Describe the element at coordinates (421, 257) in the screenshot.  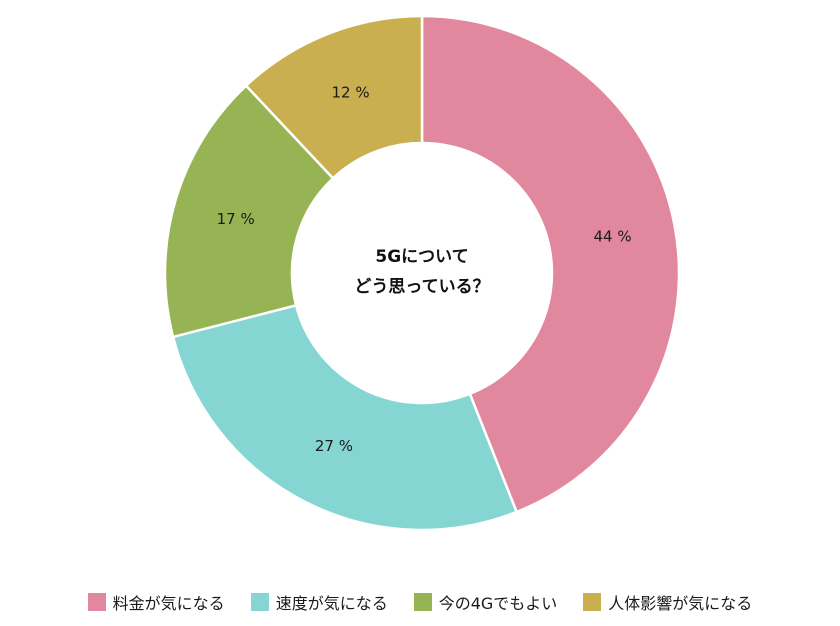
I see `center-title-line-1: 5Gについて` at that location.